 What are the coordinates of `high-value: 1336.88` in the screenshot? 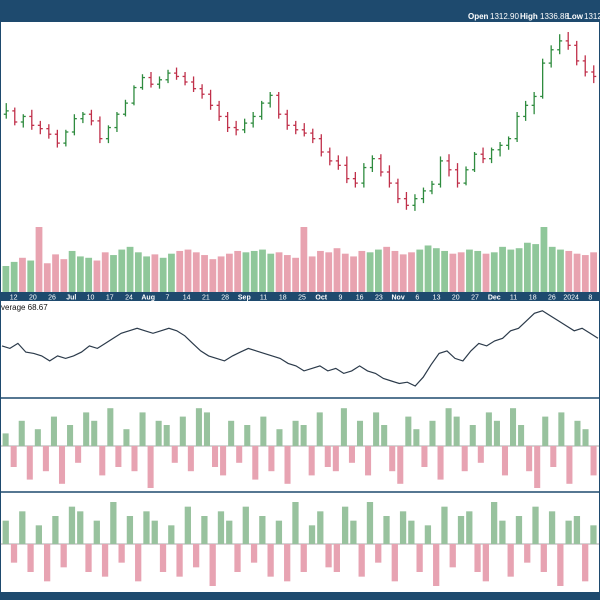 It's located at (554, 16).